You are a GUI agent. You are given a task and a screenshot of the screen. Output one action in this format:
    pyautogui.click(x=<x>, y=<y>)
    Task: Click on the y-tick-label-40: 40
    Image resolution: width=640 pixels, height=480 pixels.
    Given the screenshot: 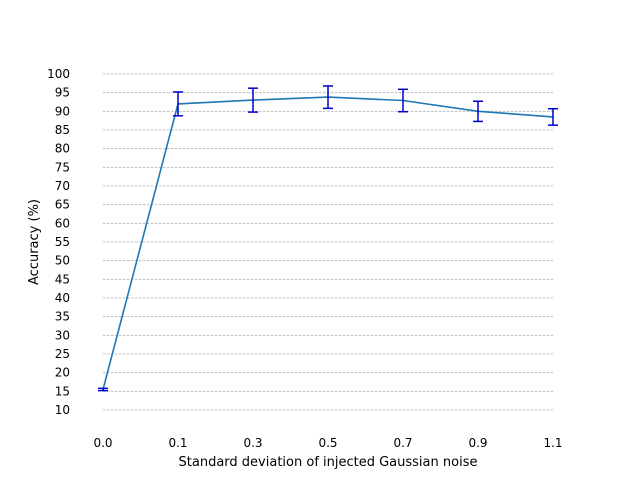 What is the action you would take?
    pyautogui.click(x=62, y=298)
    